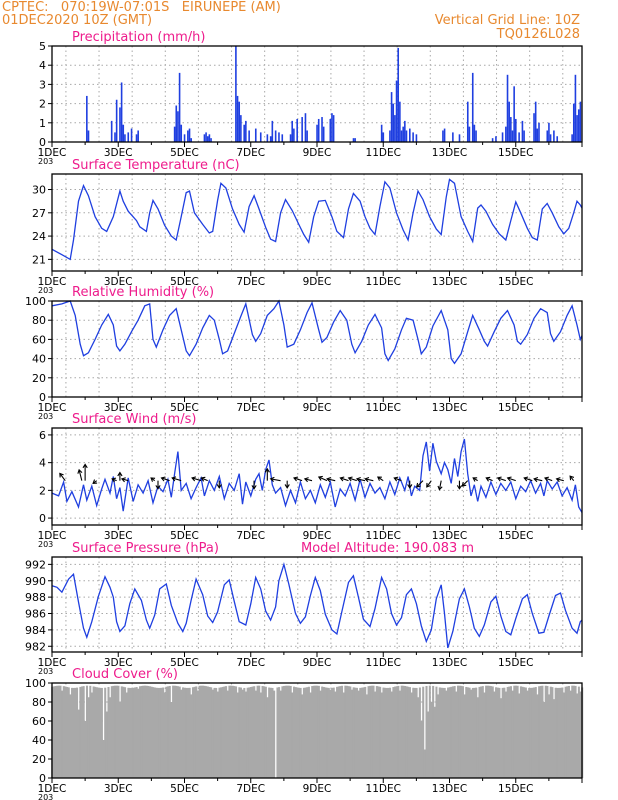  Describe the element at coordinates (39, 259) in the screenshot. I see `y-tick-label: 21` at that location.